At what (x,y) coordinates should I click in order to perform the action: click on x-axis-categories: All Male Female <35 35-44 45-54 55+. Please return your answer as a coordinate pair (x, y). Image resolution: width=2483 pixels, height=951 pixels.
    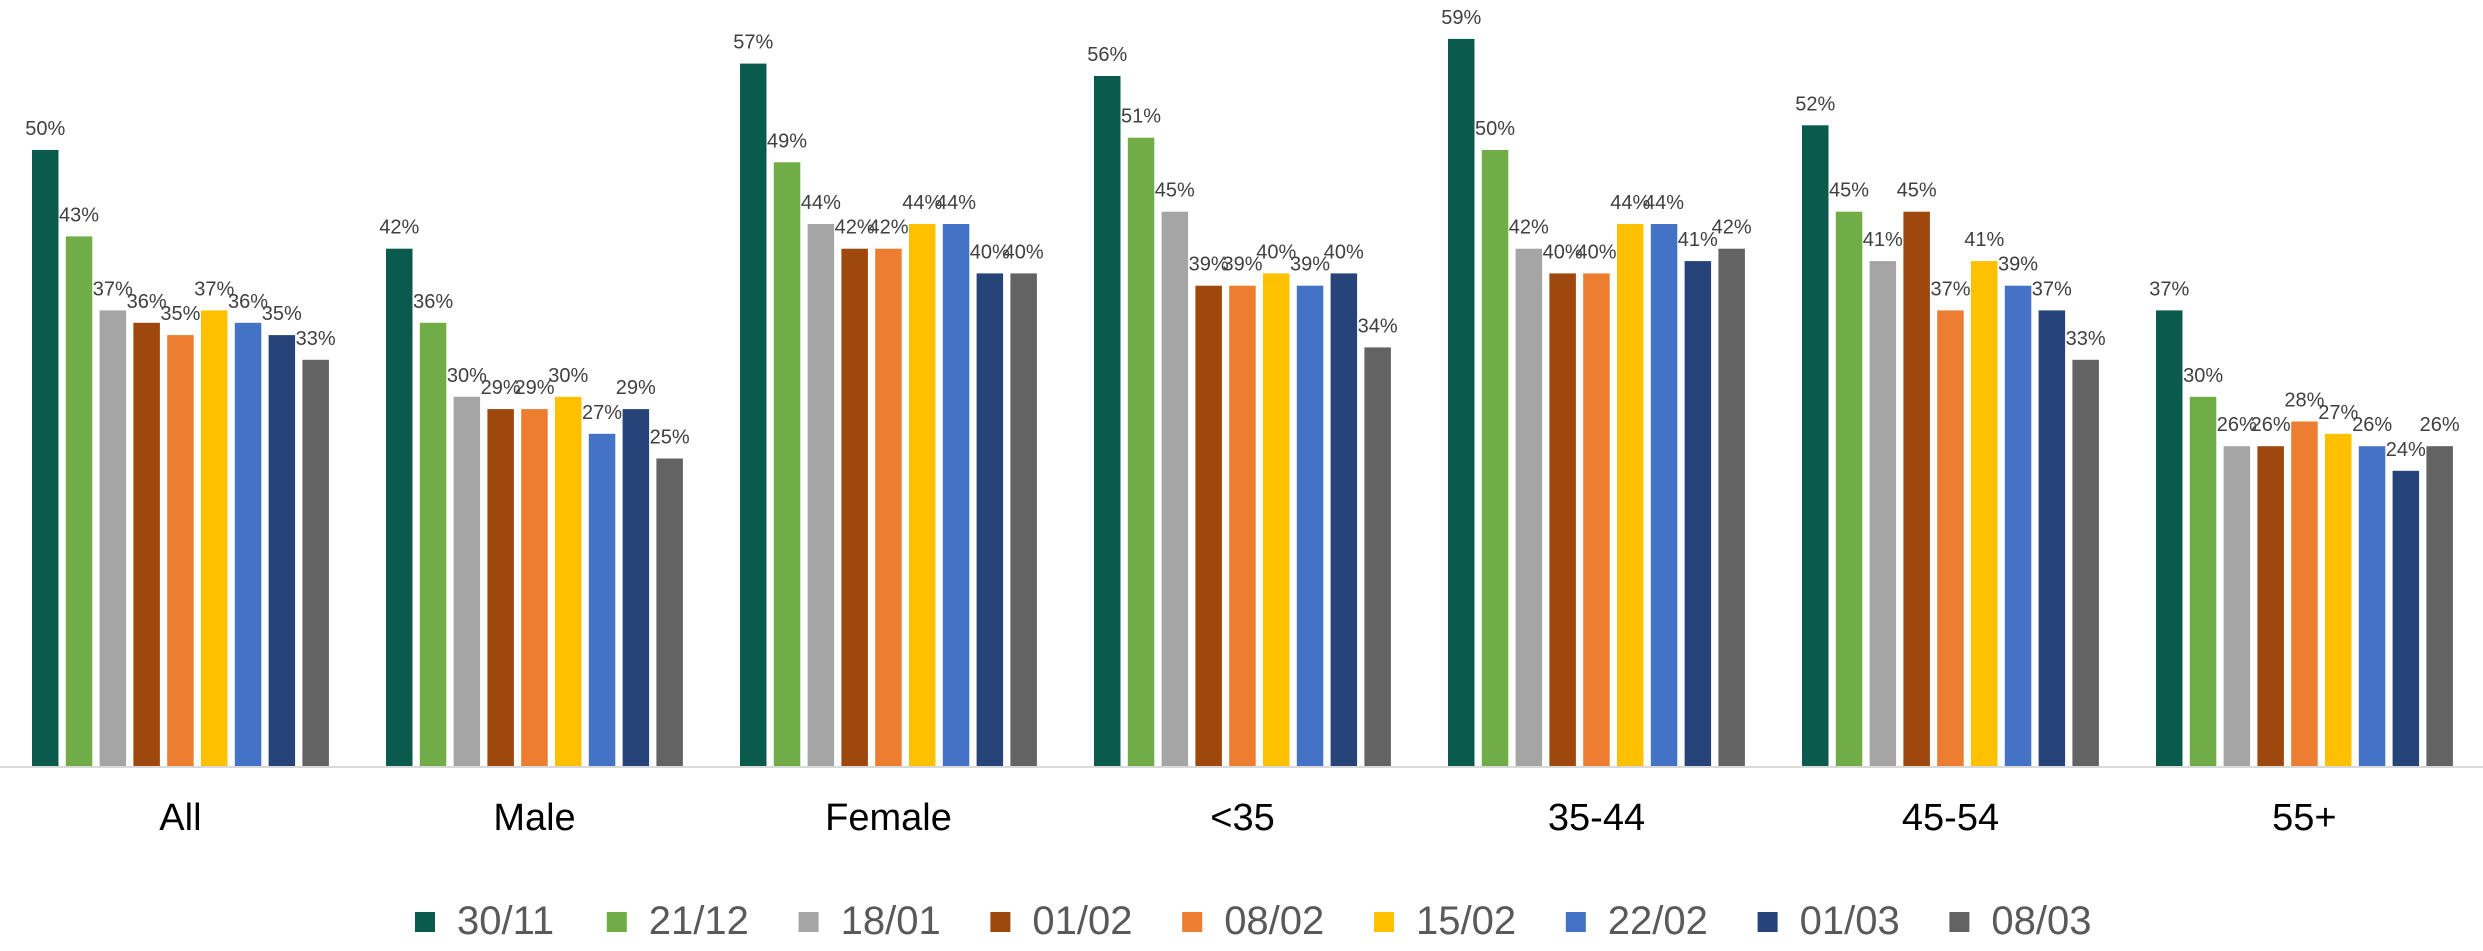
    Looking at the image, I should click on (1247, 818).